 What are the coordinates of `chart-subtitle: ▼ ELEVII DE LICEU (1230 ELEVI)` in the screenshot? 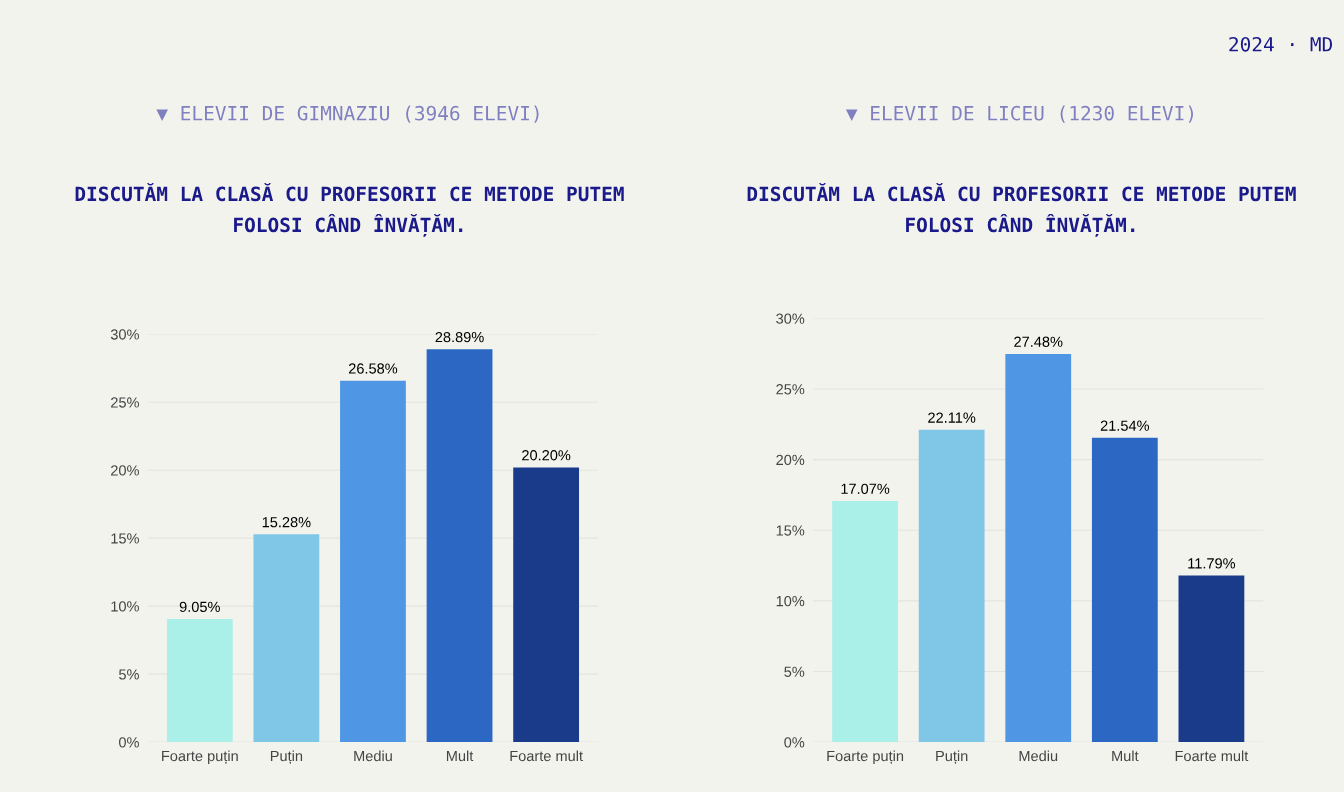 It's located at (1019, 114).